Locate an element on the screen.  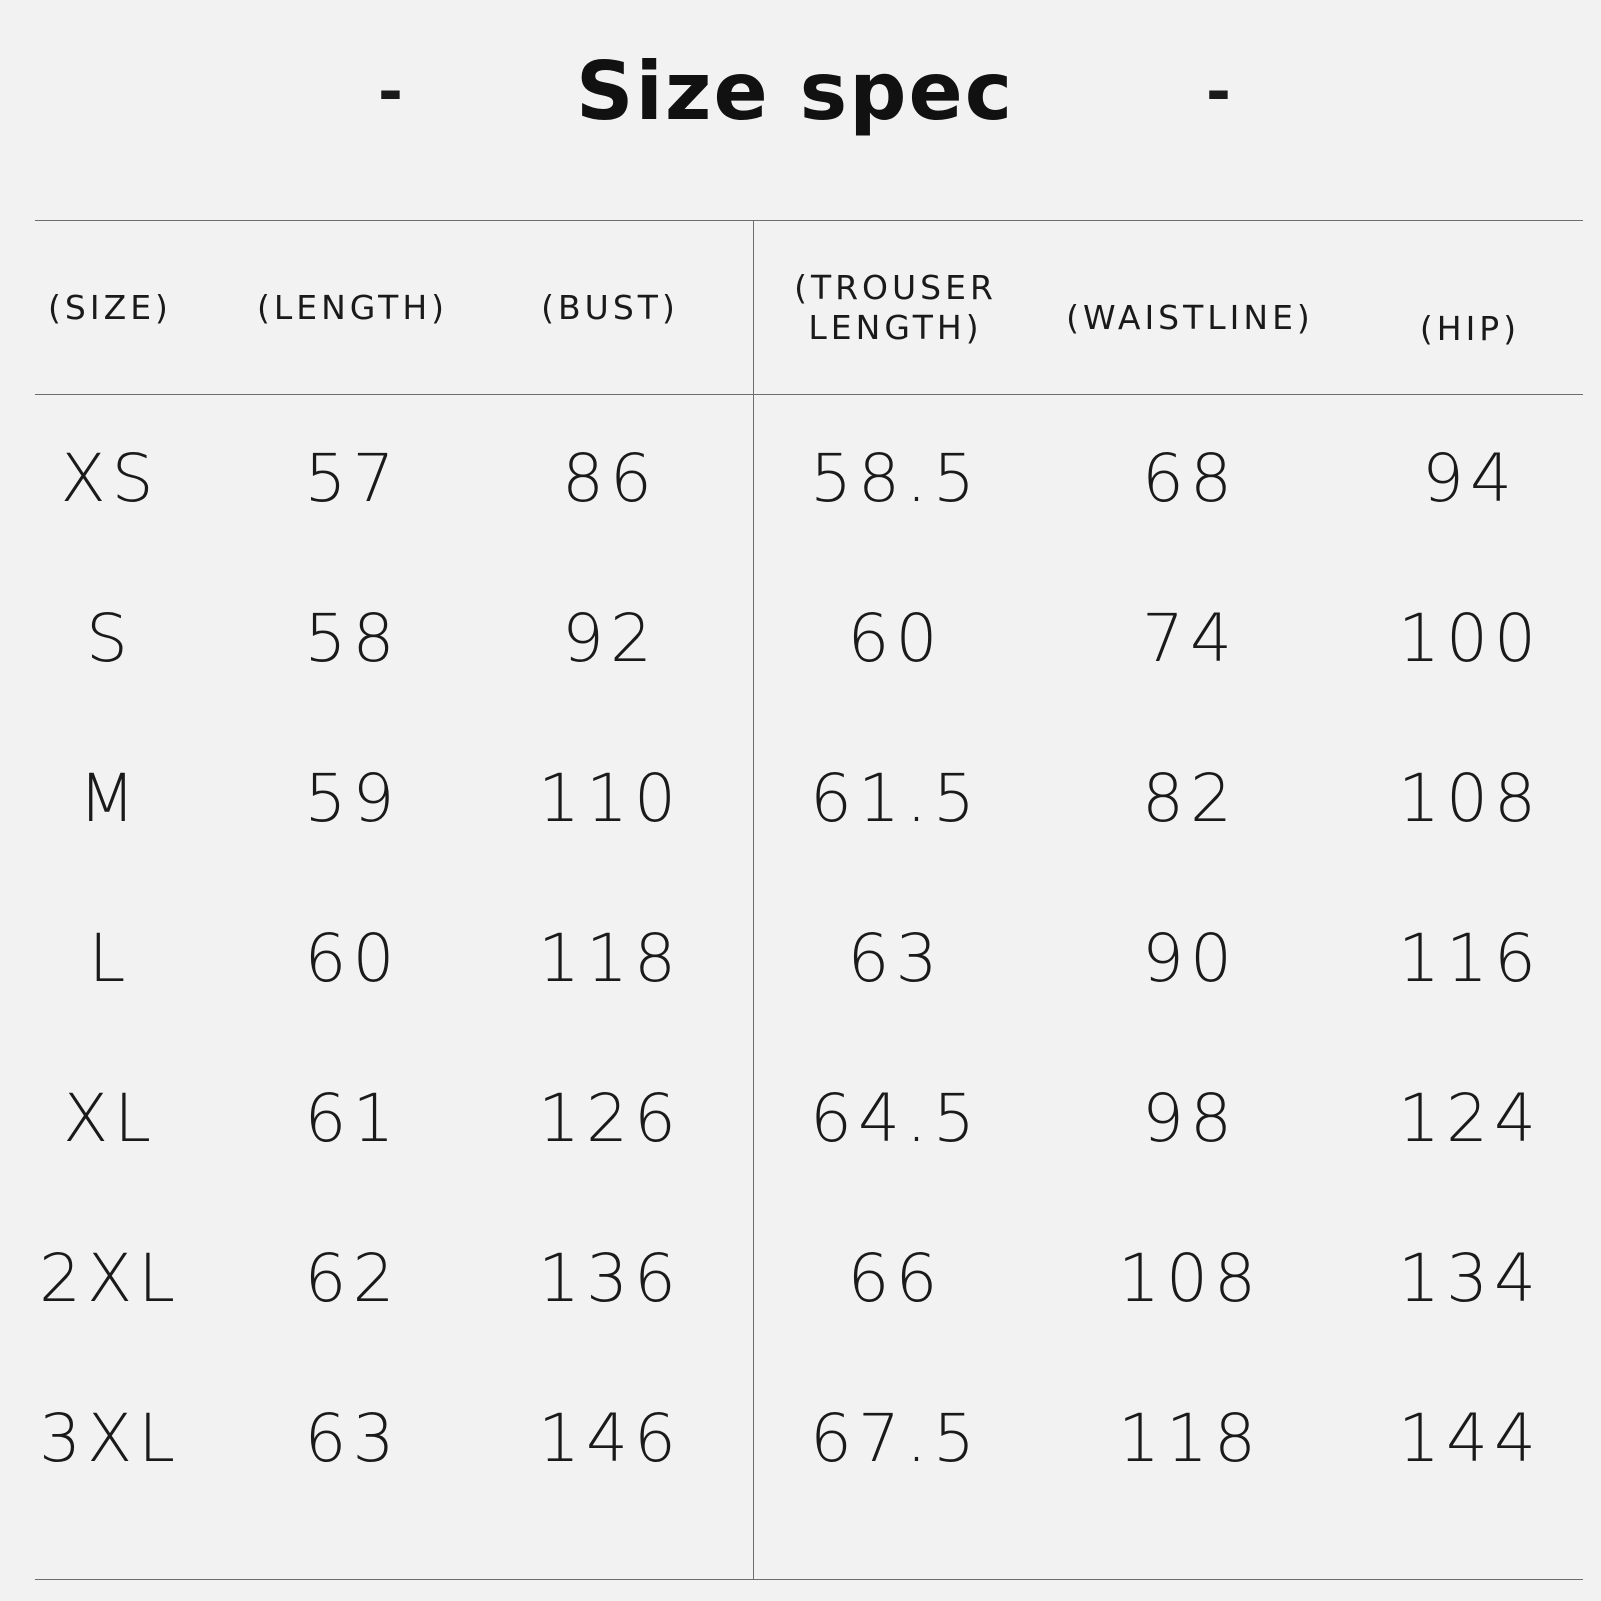
cell-trouser-length: 60 is located at coordinates (895, 638).